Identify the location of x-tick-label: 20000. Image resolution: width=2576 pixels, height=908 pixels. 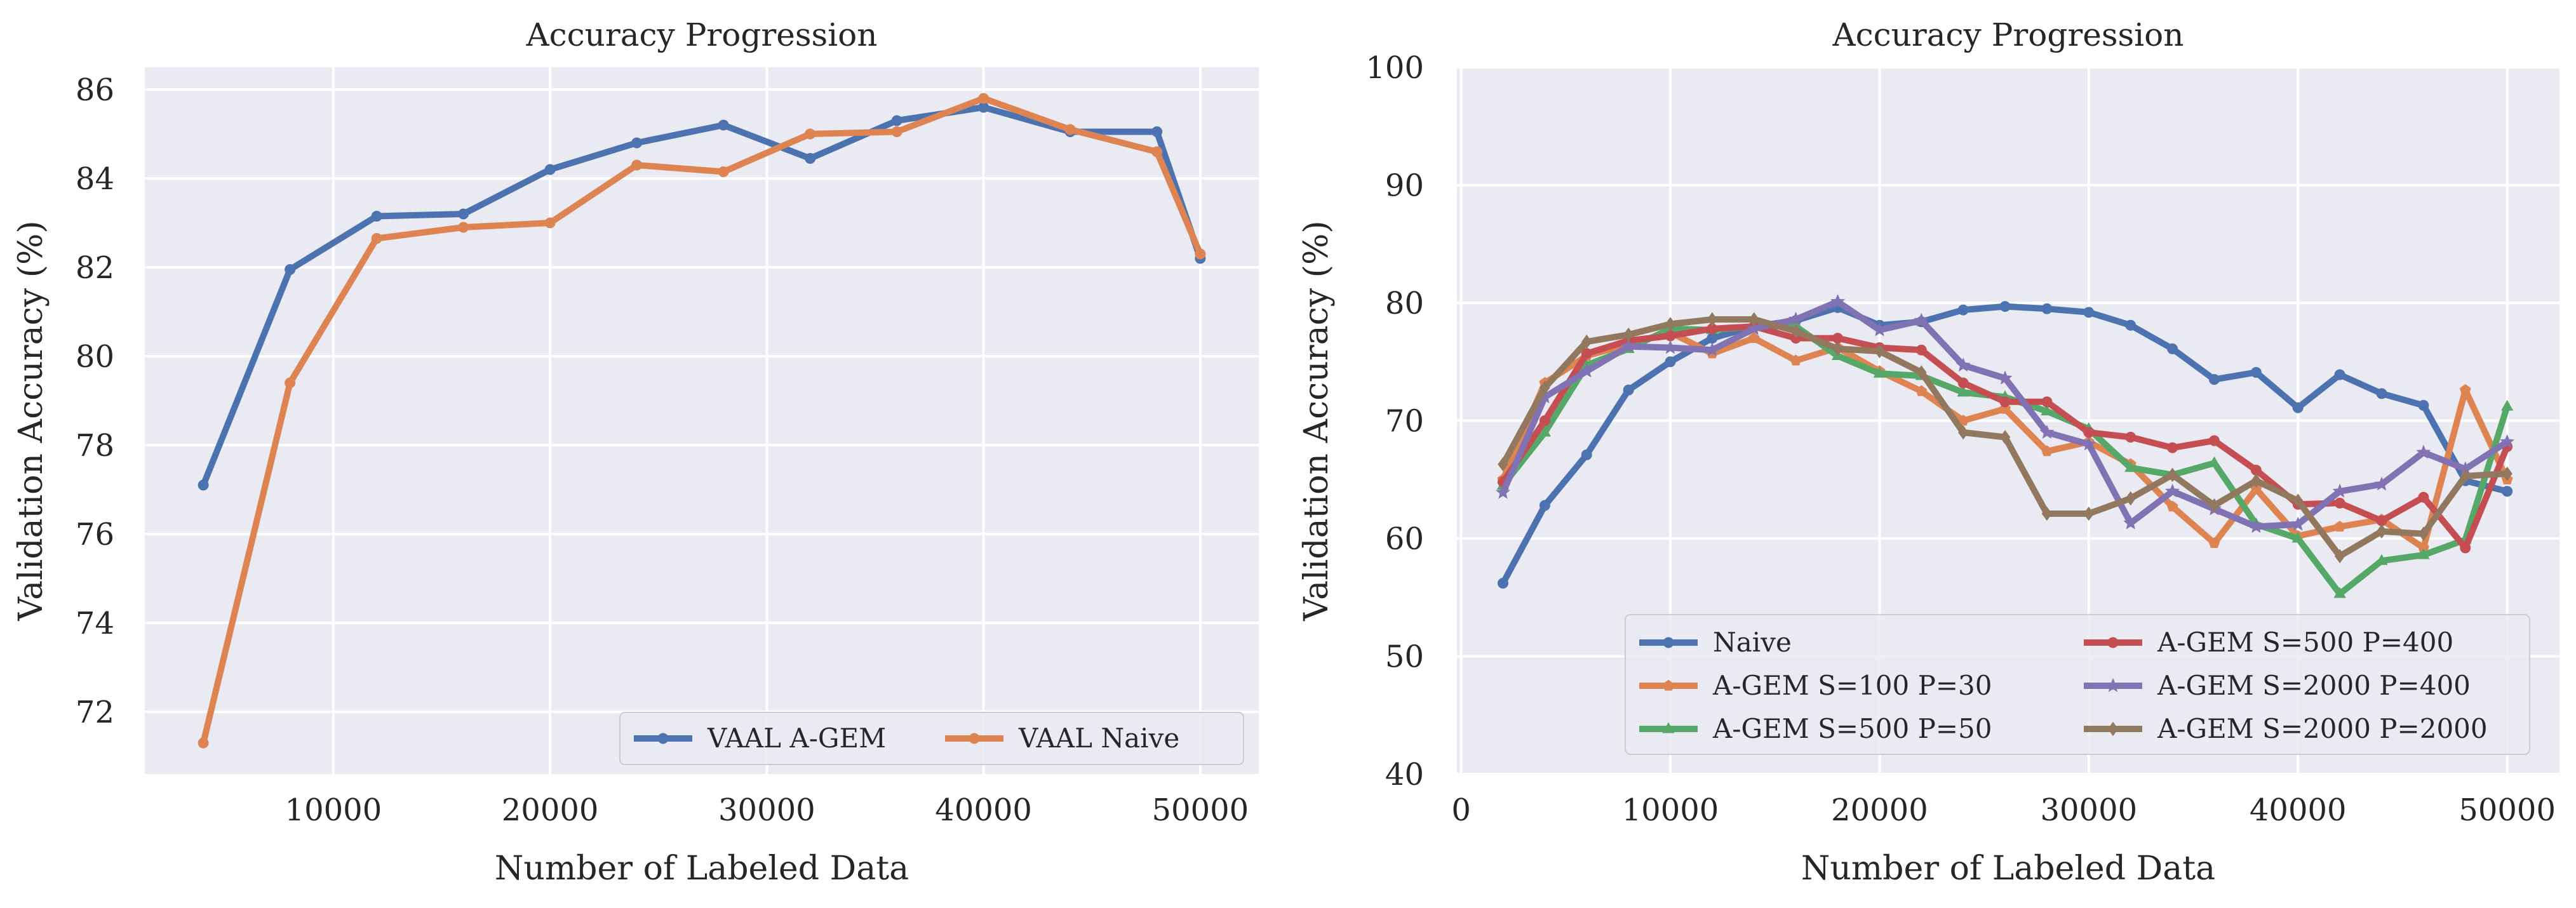
(1879, 810).